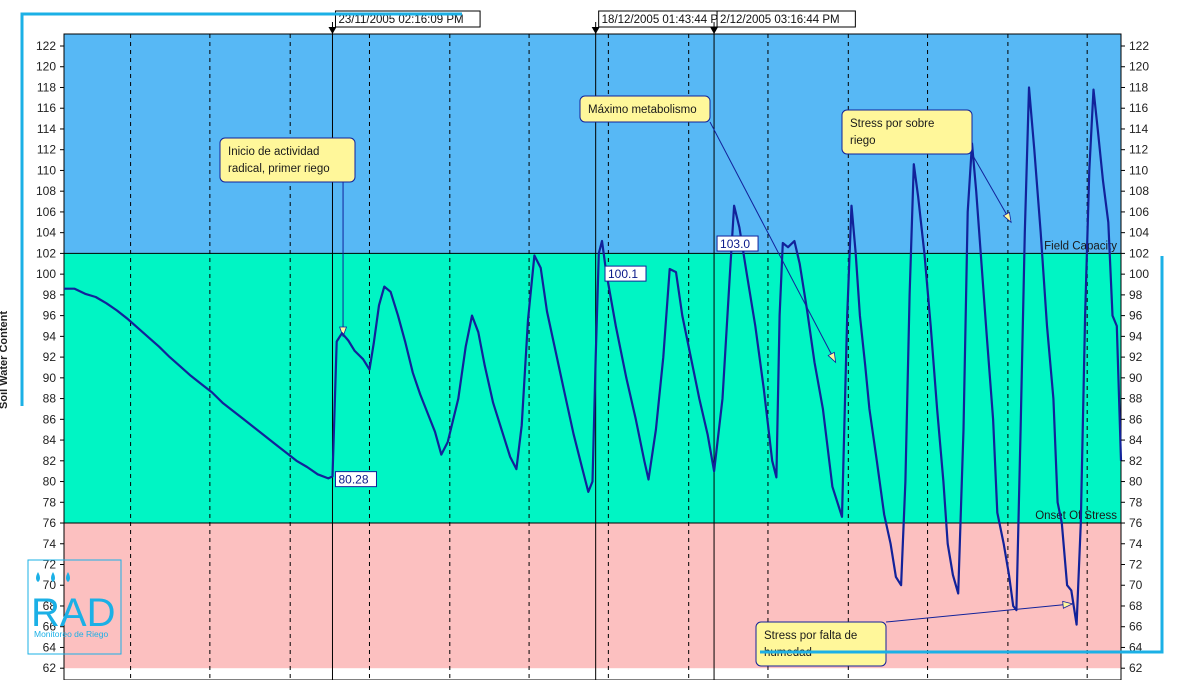  What do you see at coordinates (1138, 108) in the screenshot?
I see `y-tick-label-right: 116` at bounding box center [1138, 108].